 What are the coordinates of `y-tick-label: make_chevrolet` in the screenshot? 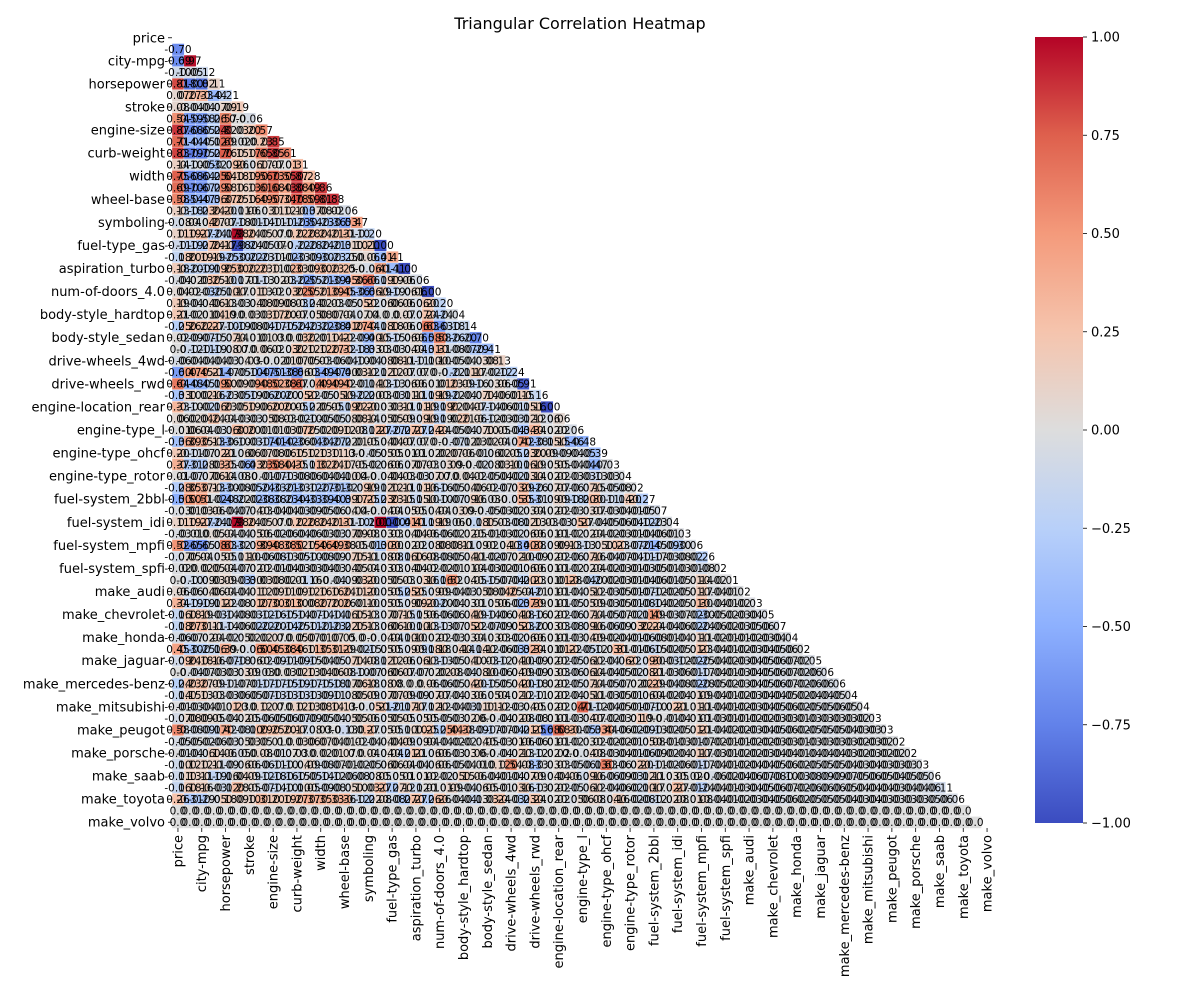 It's located at (113, 615).